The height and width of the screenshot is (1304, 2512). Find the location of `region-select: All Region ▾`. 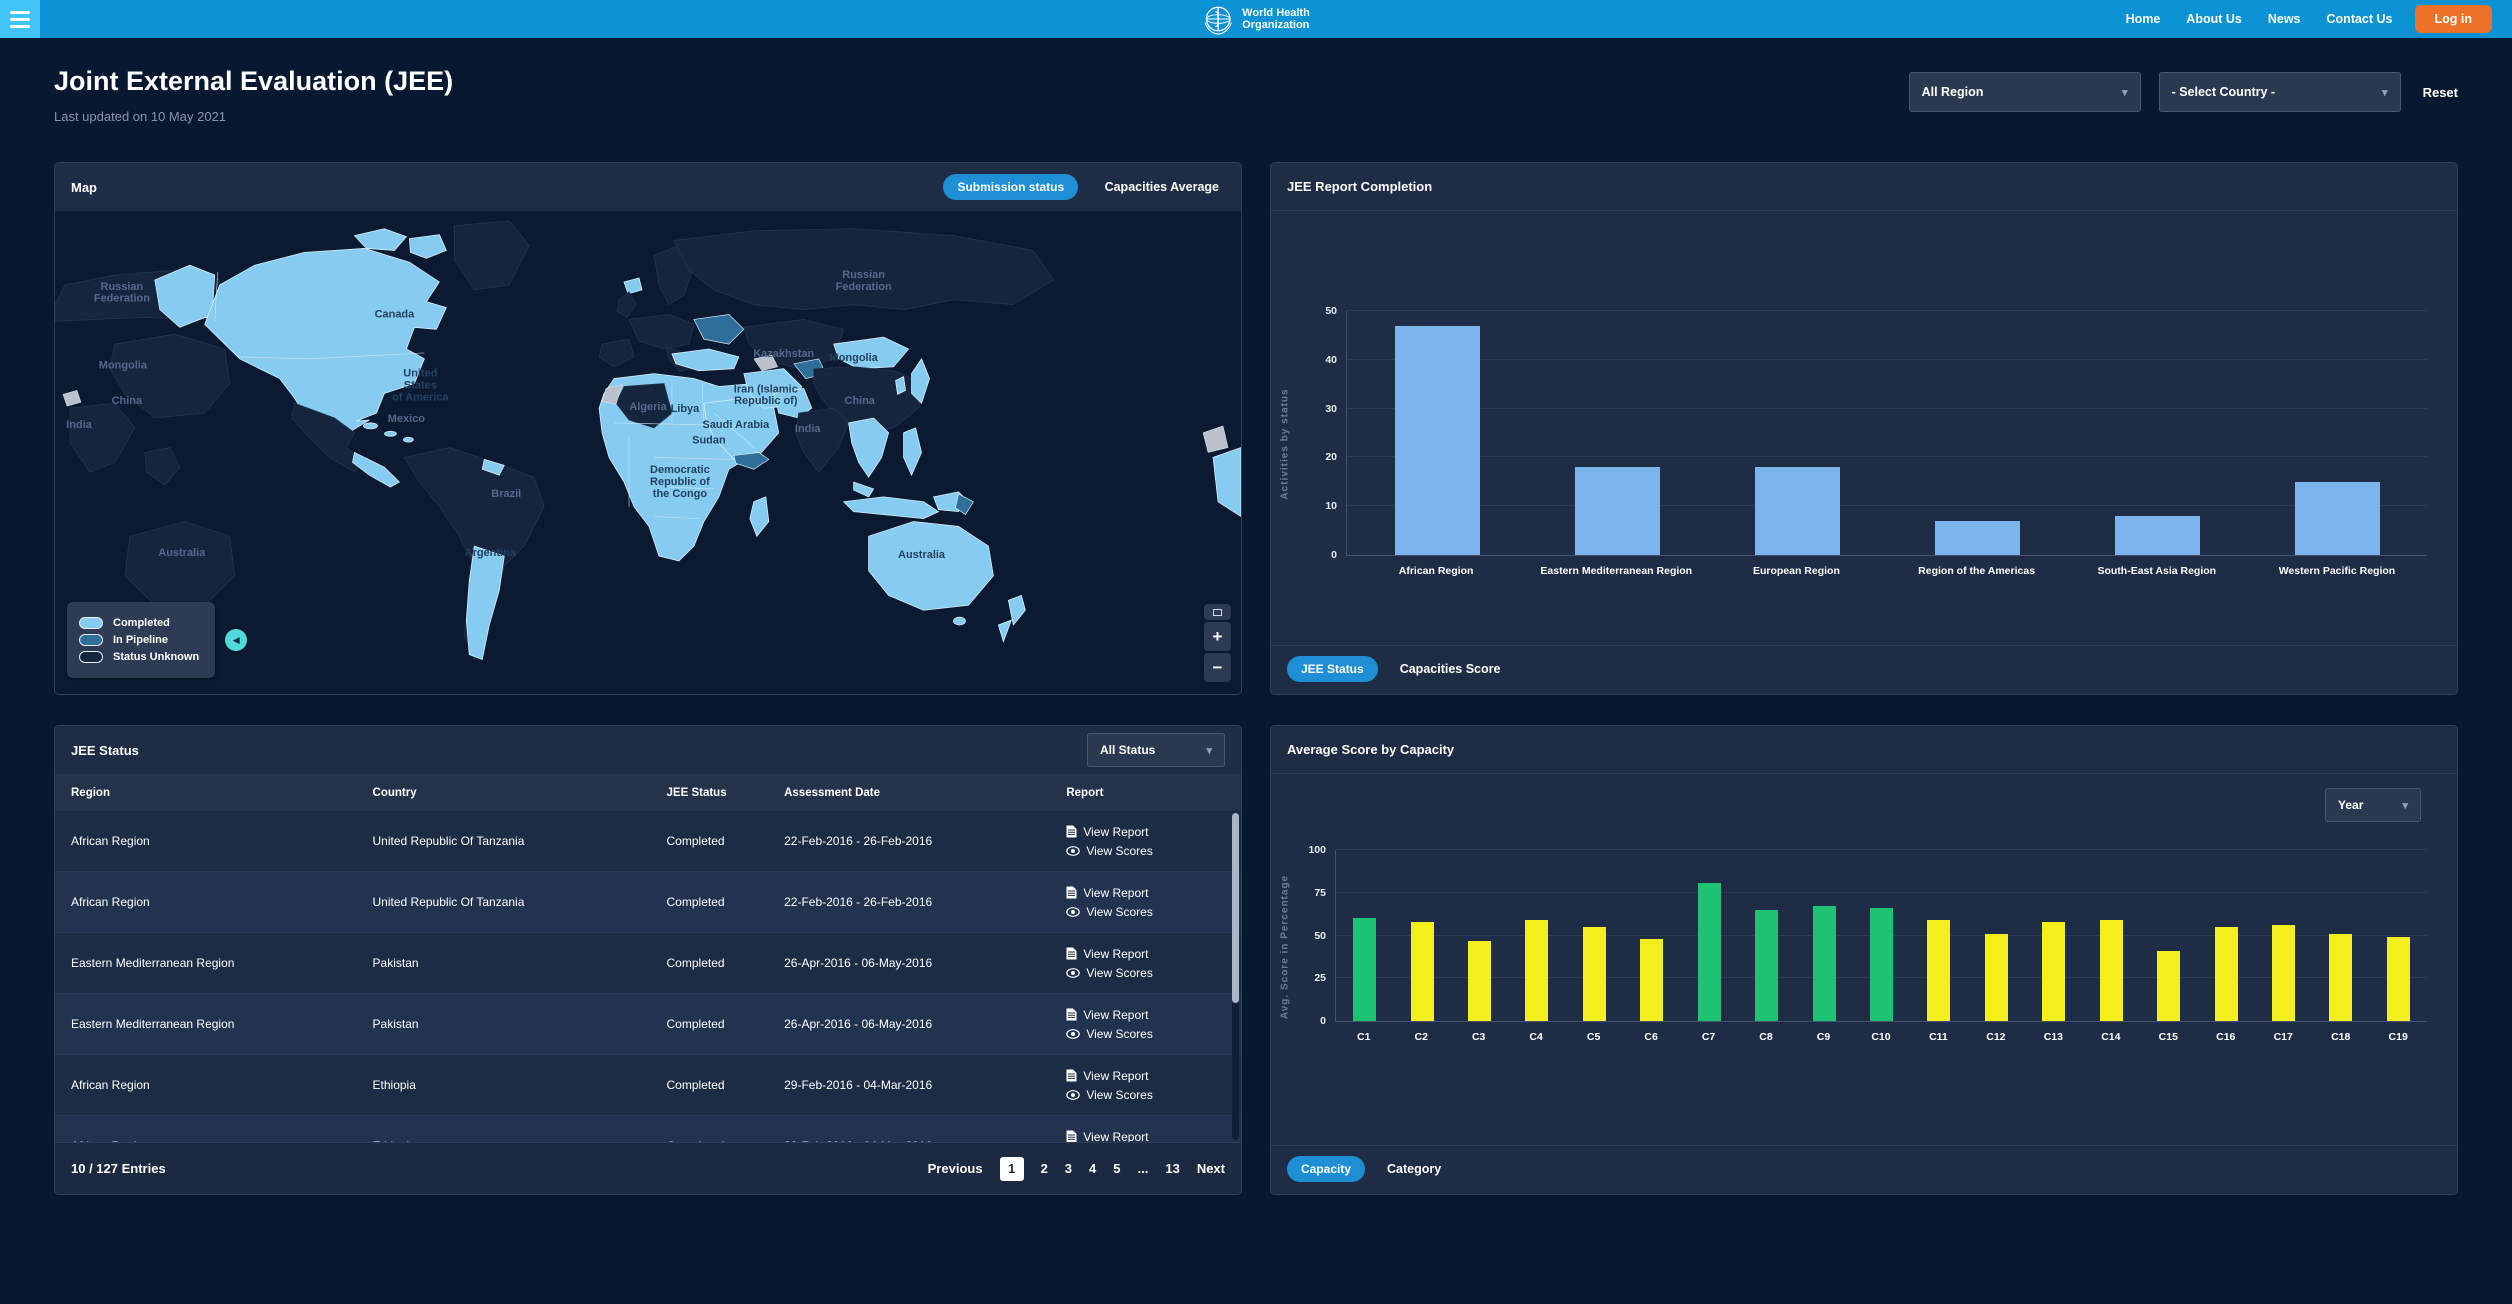

region-select: All Region ▾ is located at coordinates (2024, 92).